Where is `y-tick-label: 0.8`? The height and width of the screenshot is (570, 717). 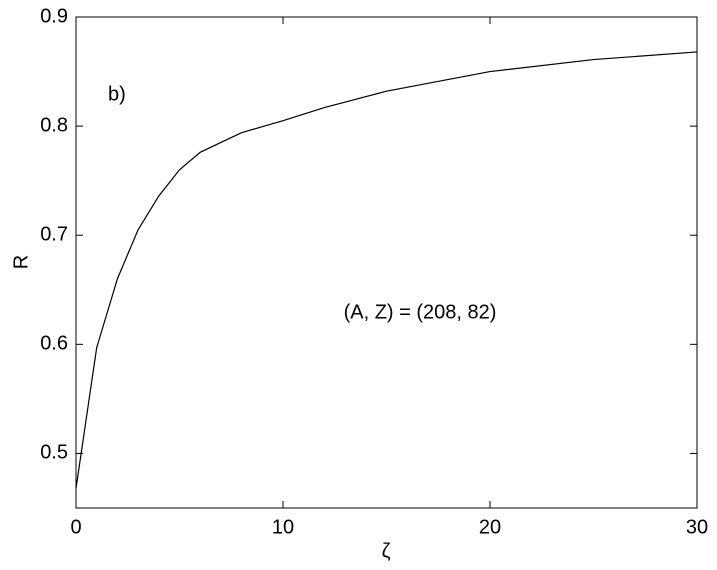 y-tick-label: 0.8 is located at coordinates (54, 125).